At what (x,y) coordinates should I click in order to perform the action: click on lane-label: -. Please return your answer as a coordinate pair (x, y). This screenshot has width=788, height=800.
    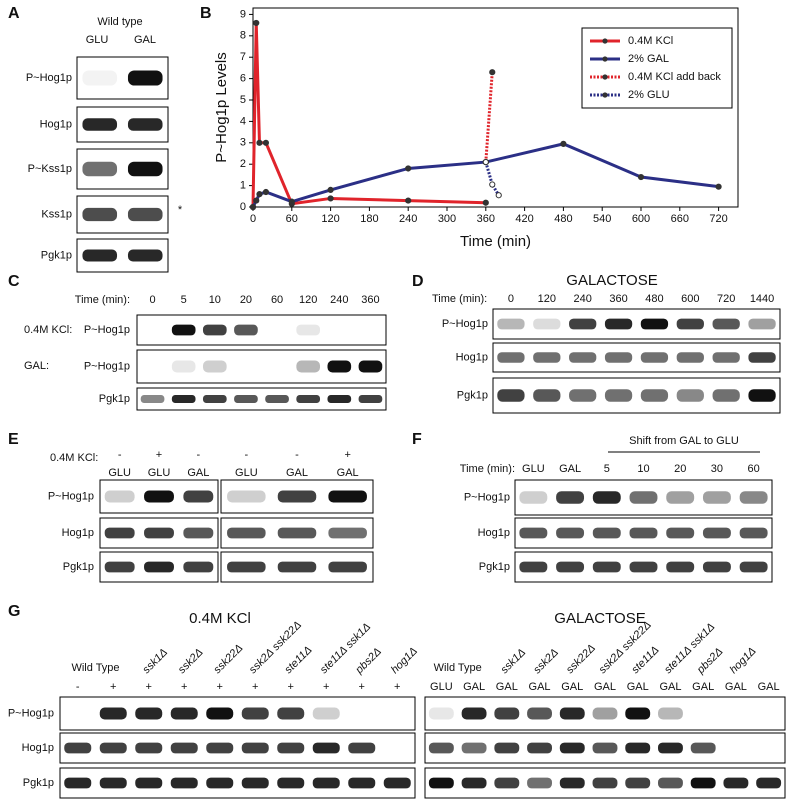
    Looking at the image, I should click on (78, 687).